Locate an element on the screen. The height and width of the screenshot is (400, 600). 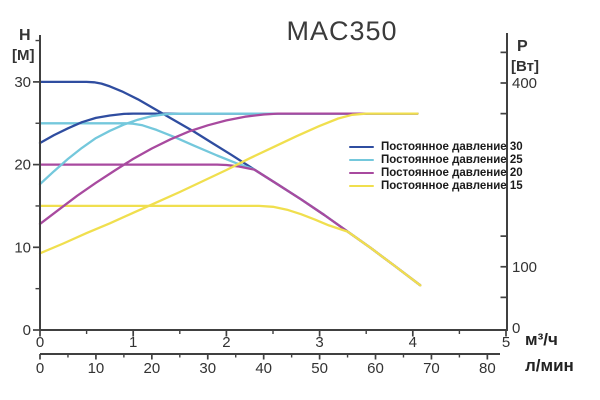
legend-item: Постоянное давление 30 is located at coordinates (436, 147).